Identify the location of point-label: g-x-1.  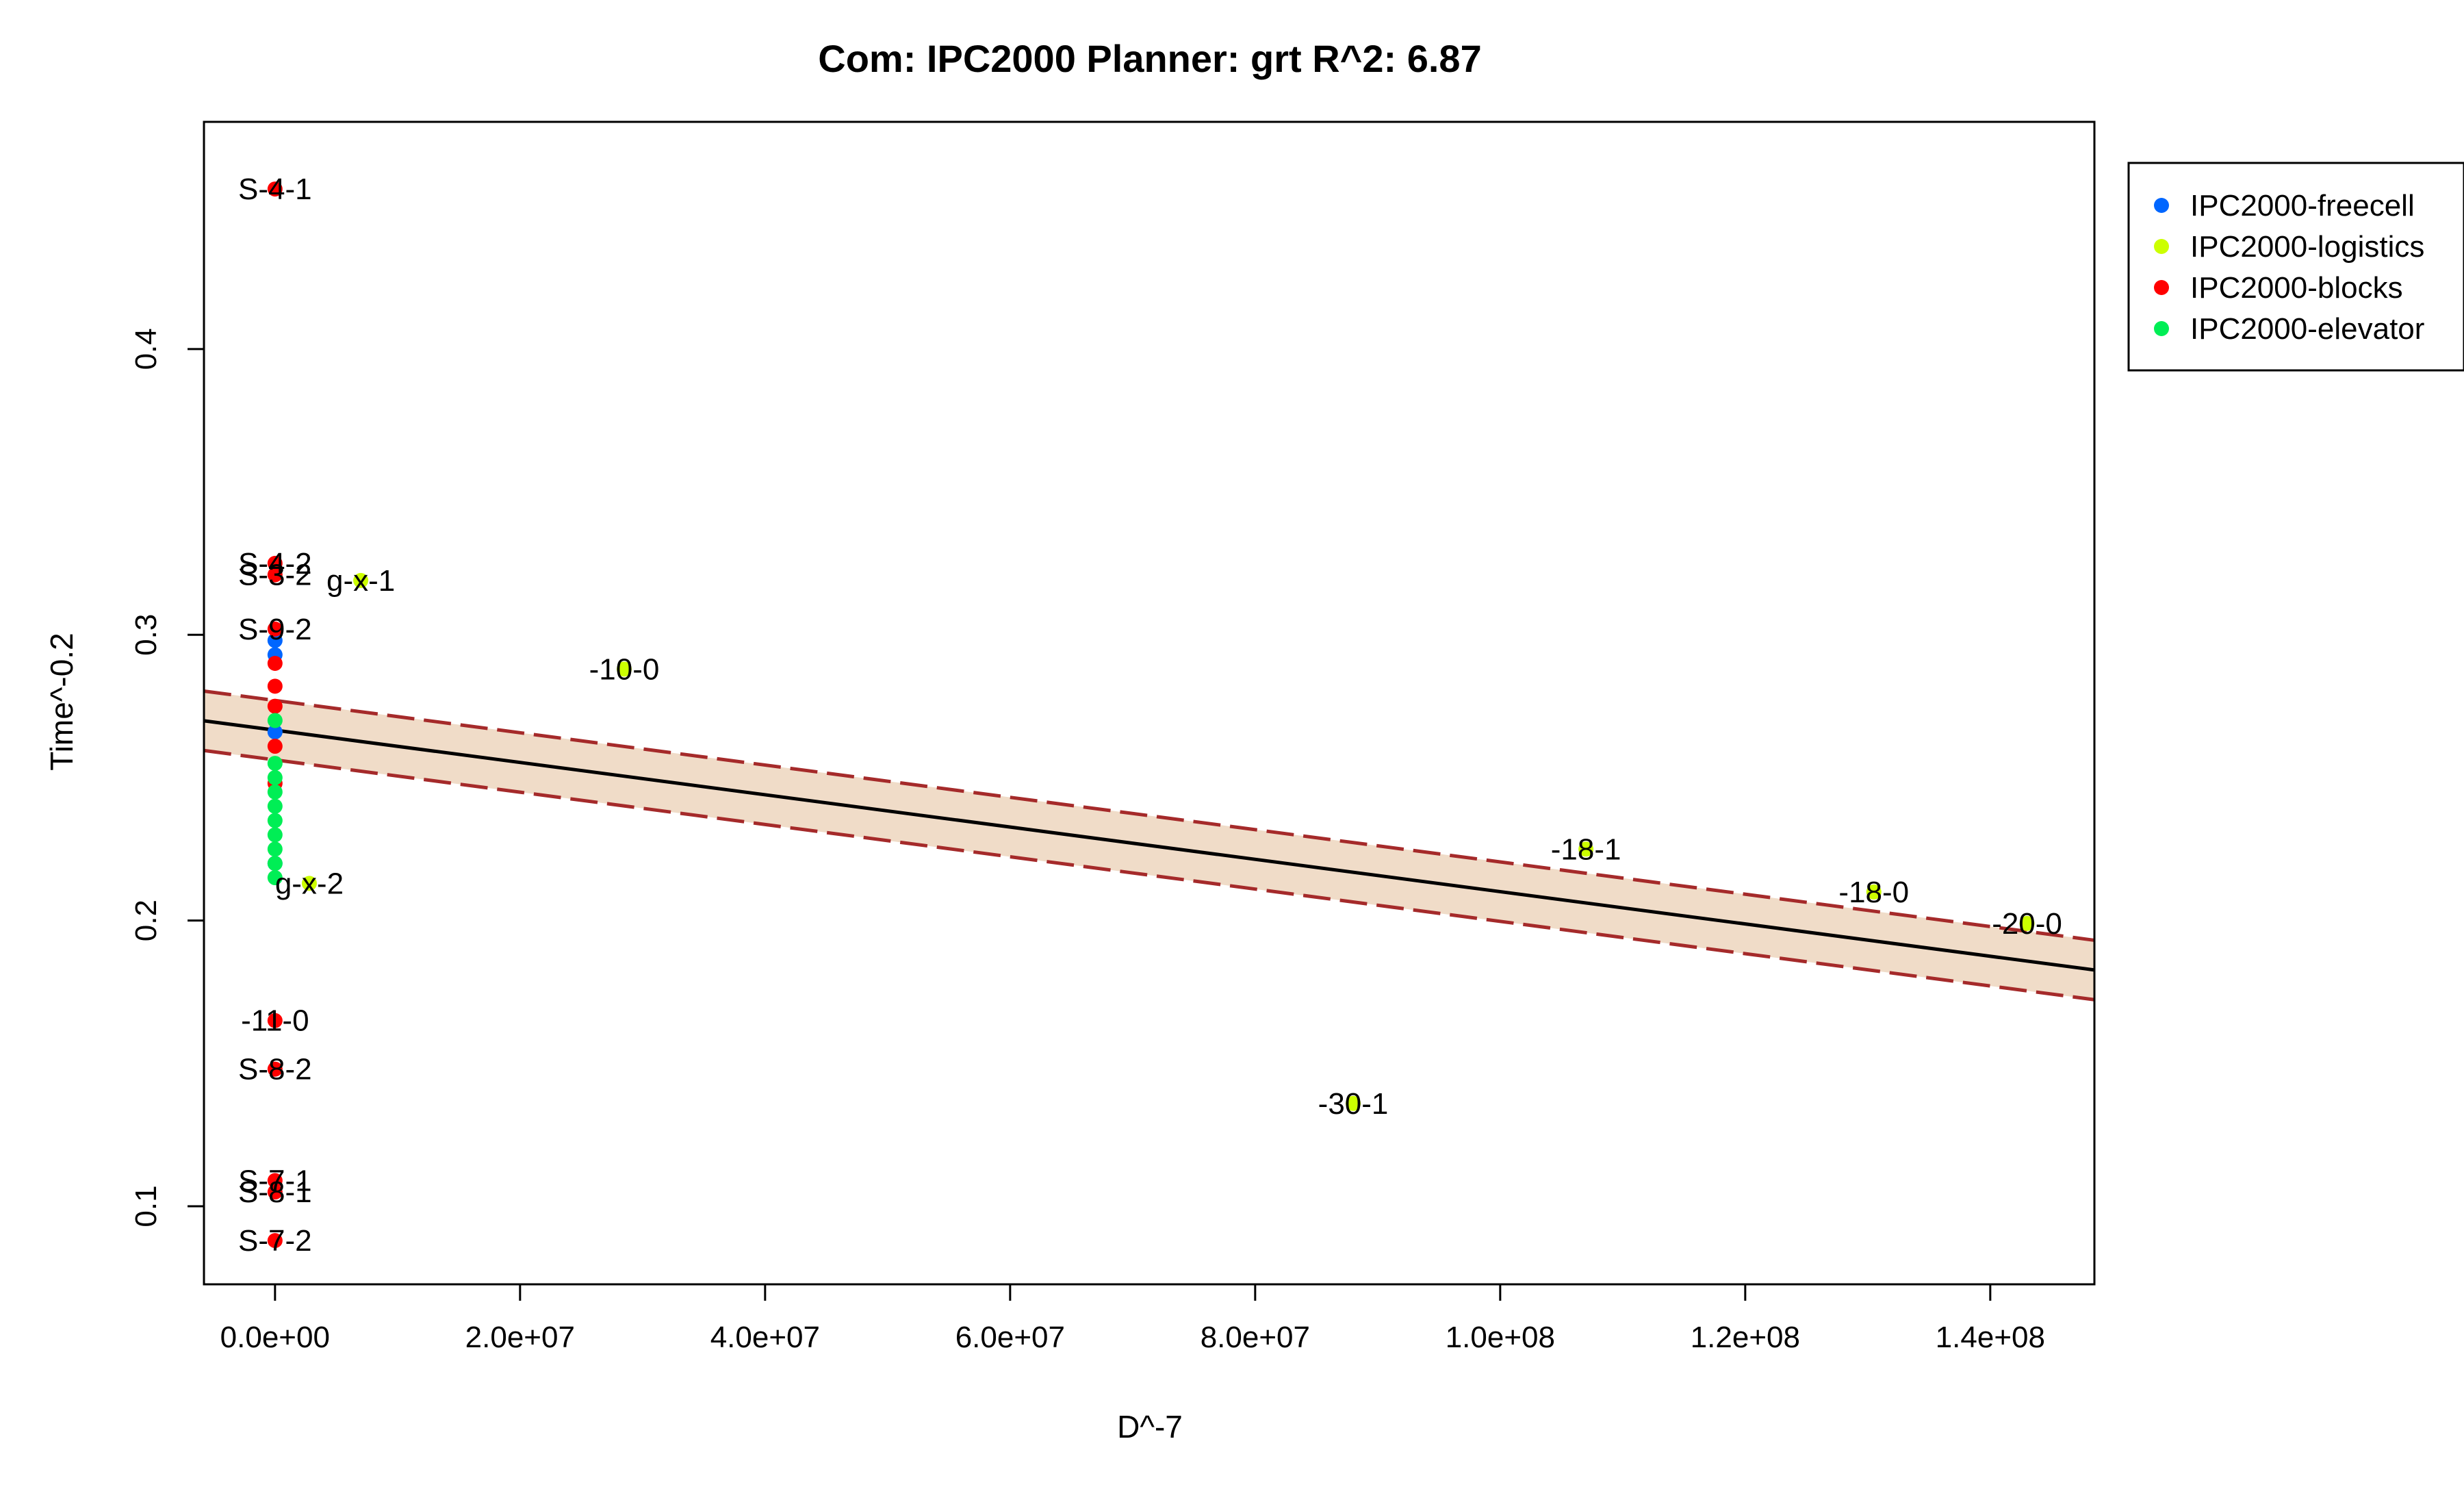
(360, 581).